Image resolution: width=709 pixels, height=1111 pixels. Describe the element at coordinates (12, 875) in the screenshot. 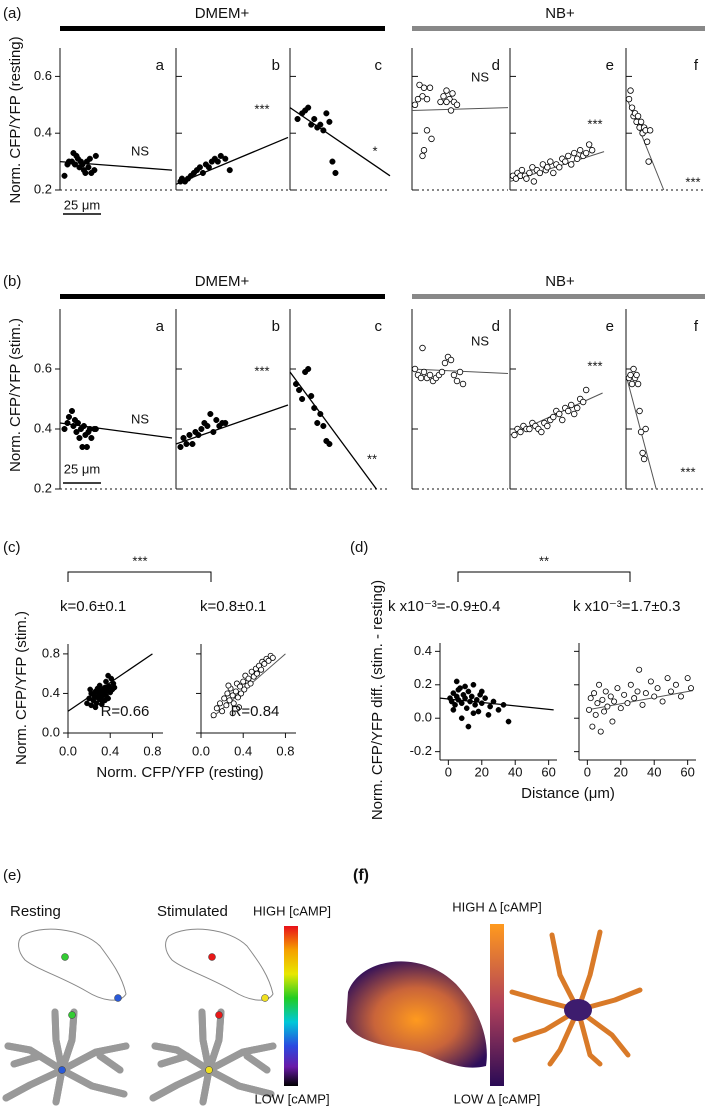

I see `panel-label: (e)` at that location.